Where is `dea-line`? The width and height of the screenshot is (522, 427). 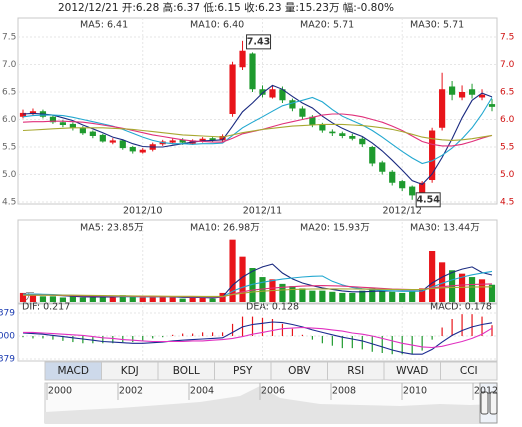
dea-line is located at coordinates (258, 337).